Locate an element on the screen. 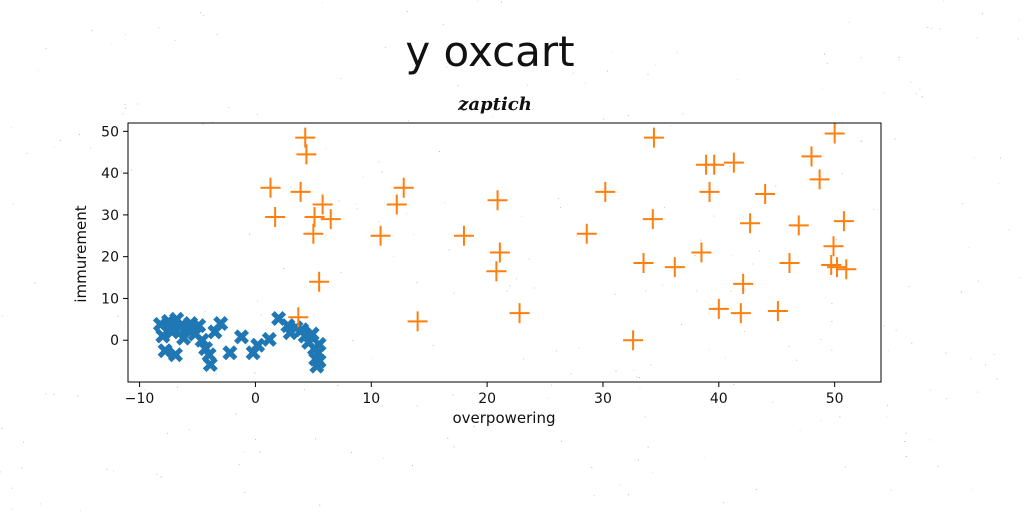  x-axis-label: overpowering is located at coordinates (503, 418).